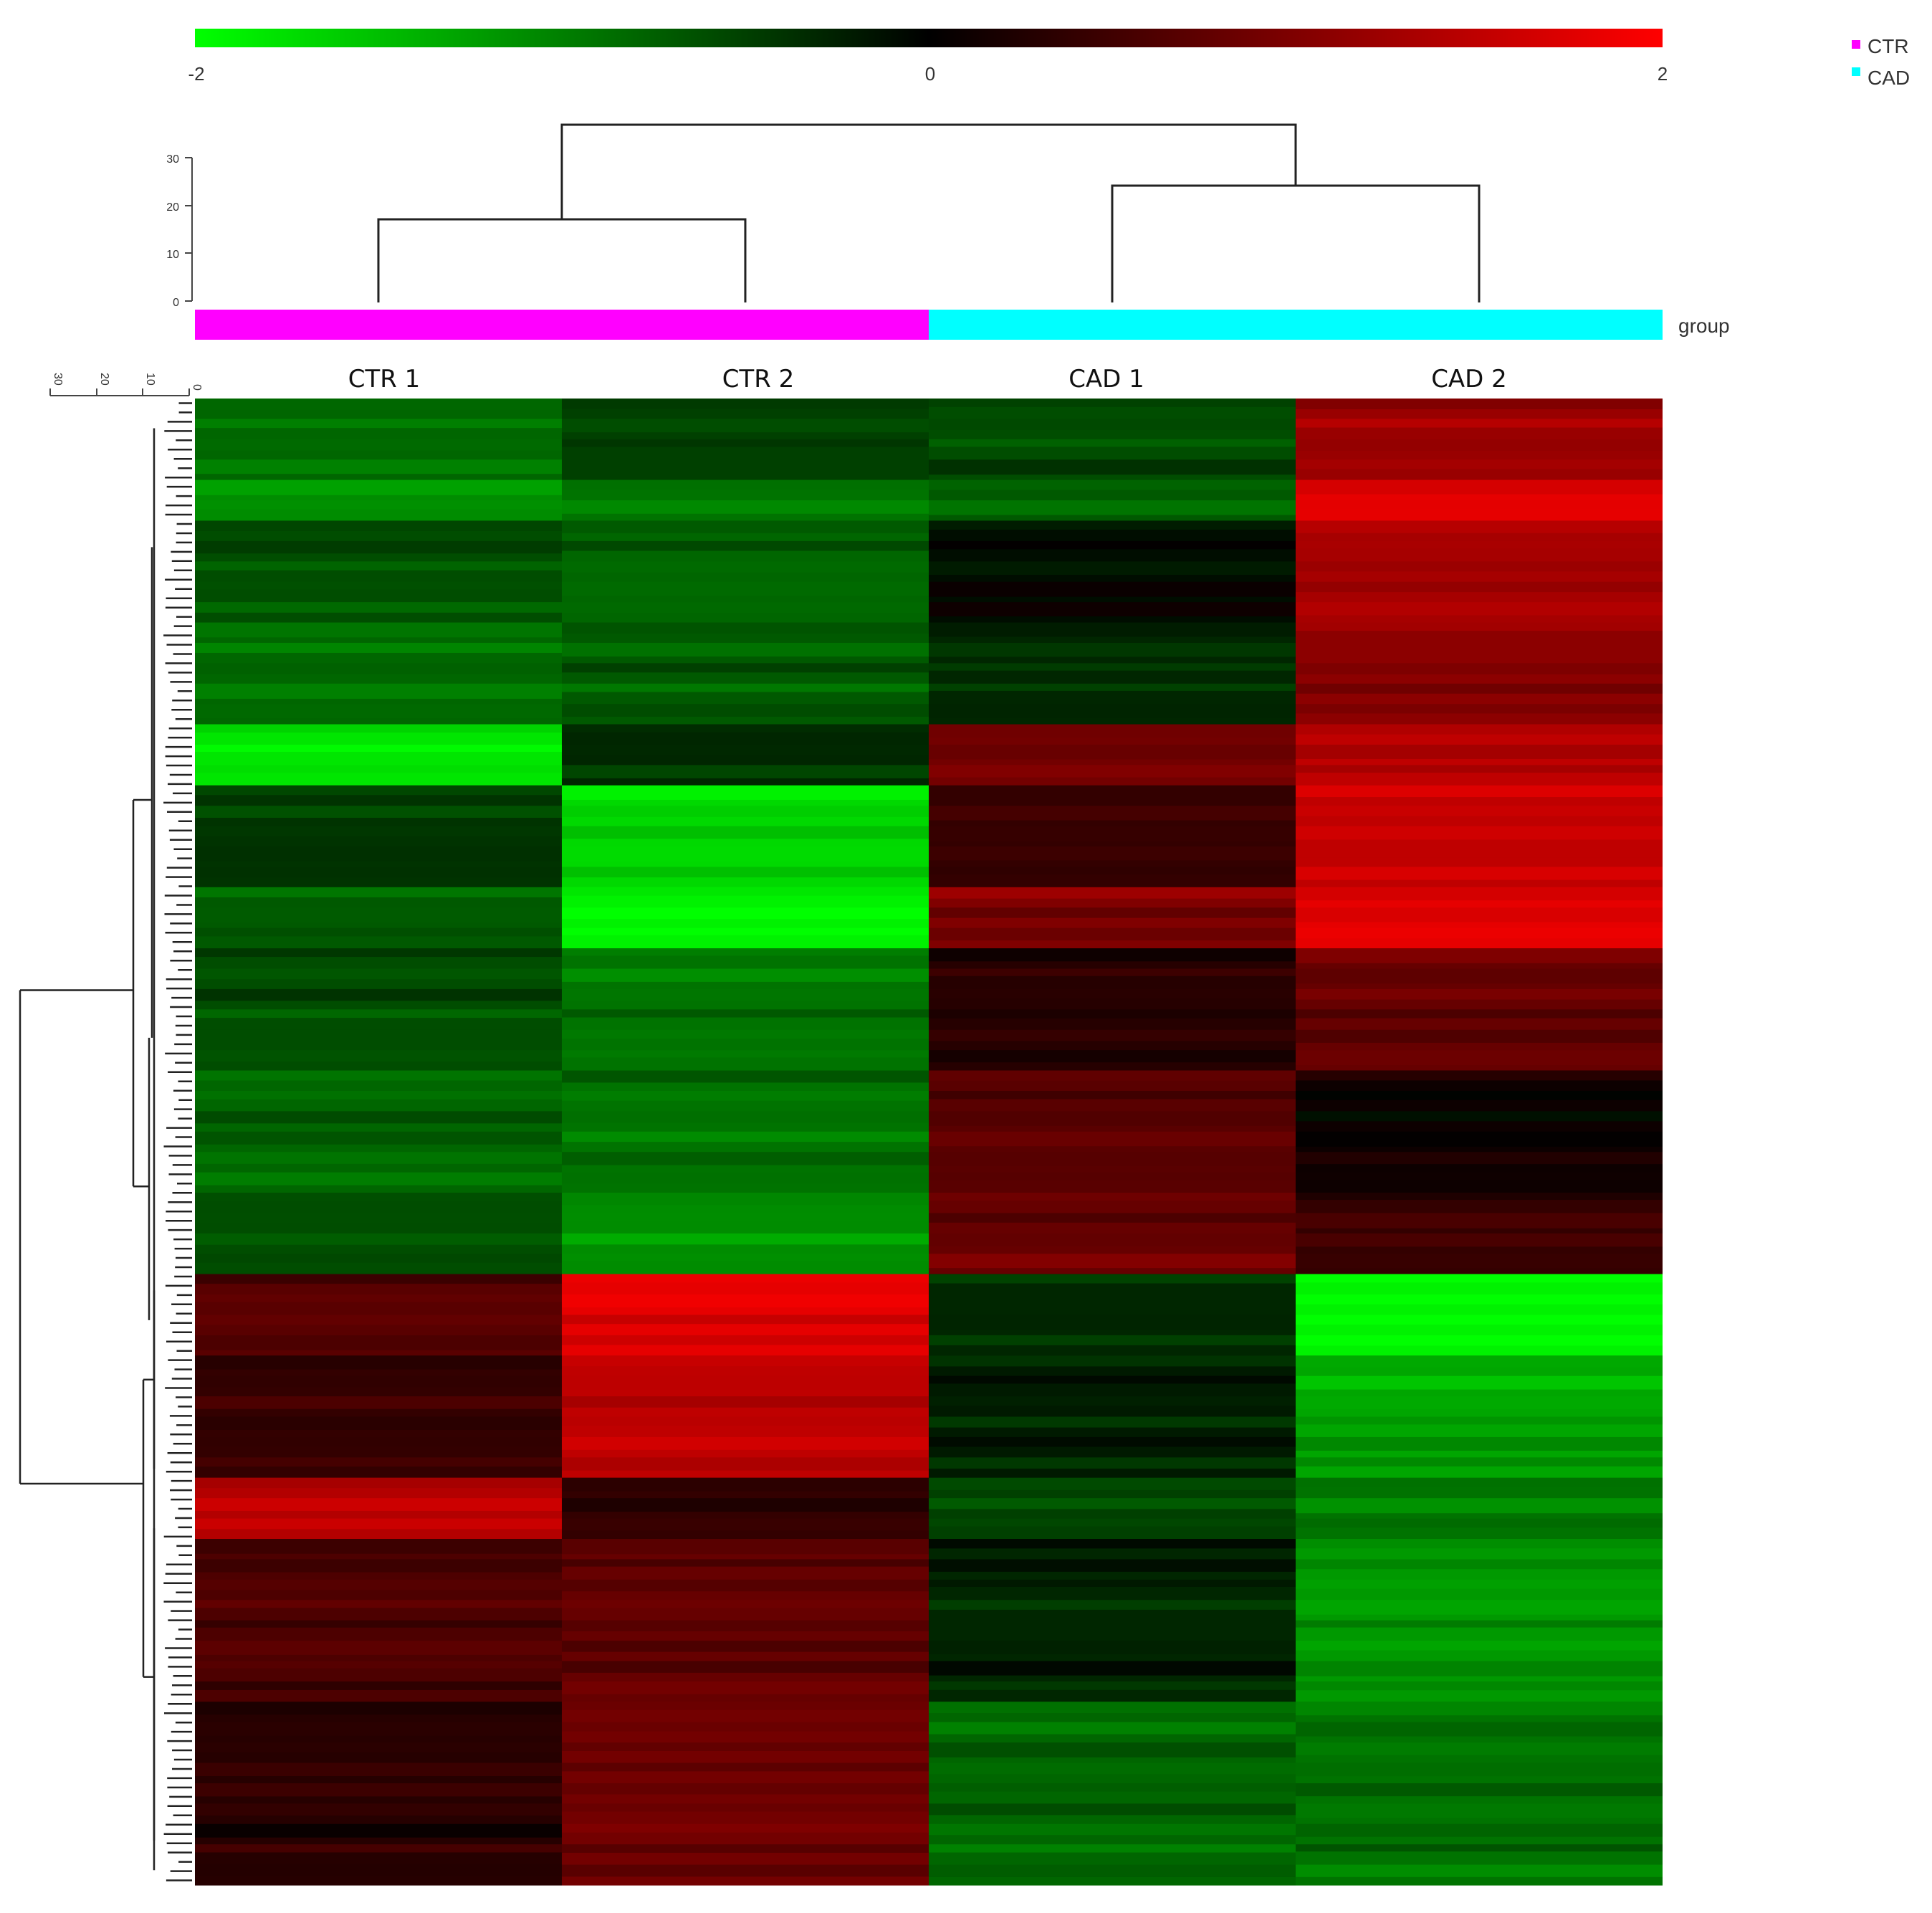  I want to click on col-axis-tick-0: 0, so click(176, 303).